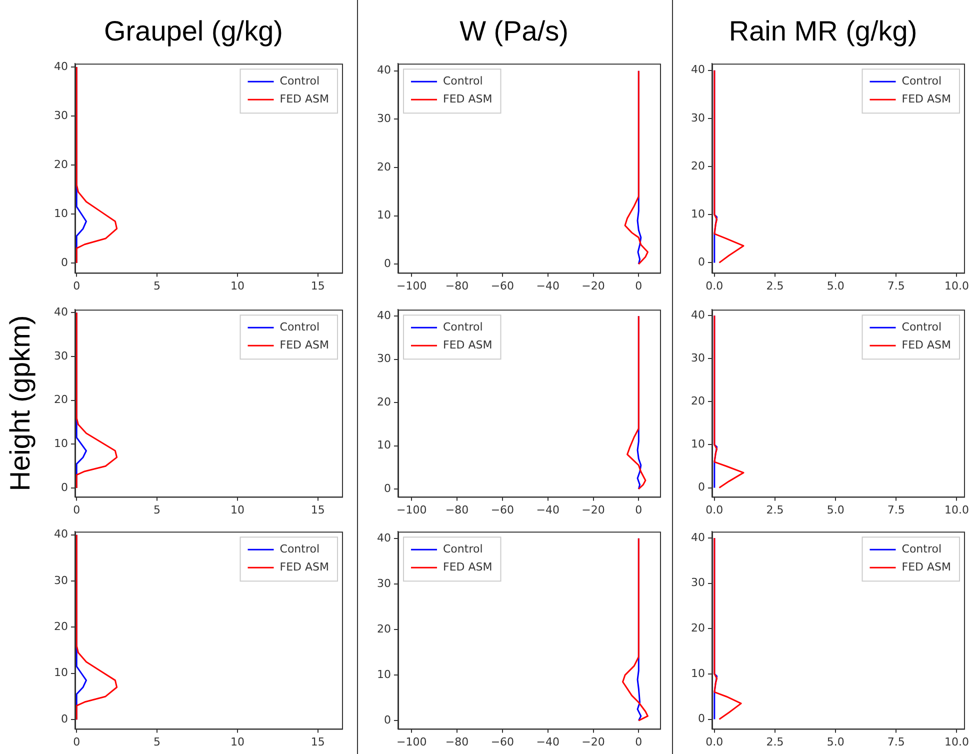 This screenshot has height=754, width=980. Describe the element at coordinates (593, 285) in the screenshot. I see `x-tick-label: −20` at that location.